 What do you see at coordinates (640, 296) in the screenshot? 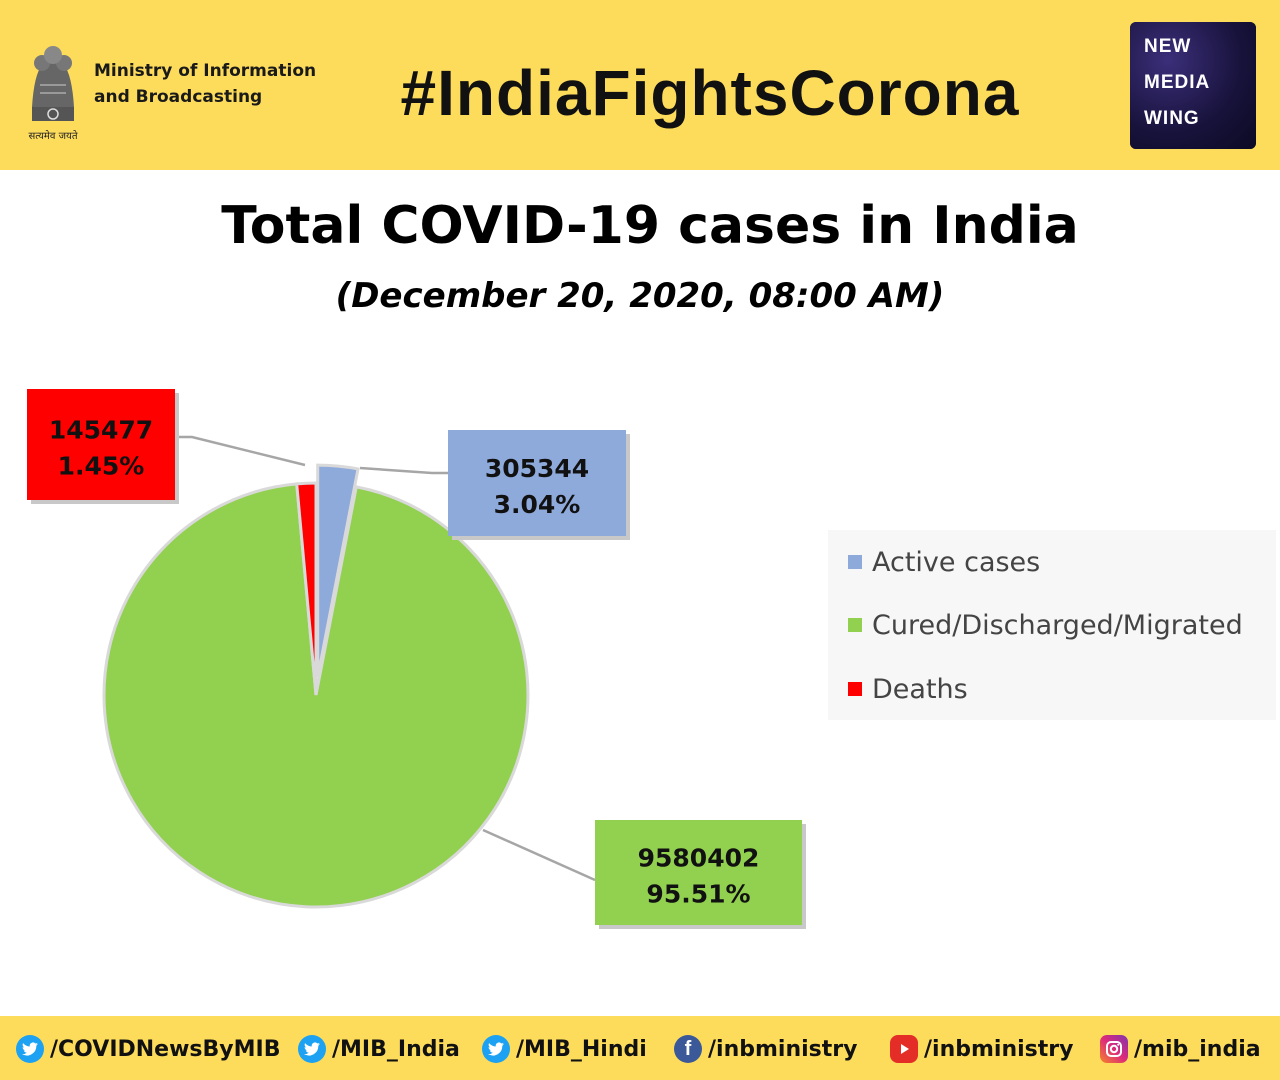
I see `chart-subtitle: (December 20, 2020, 08:00 AM)` at bounding box center [640, 296].